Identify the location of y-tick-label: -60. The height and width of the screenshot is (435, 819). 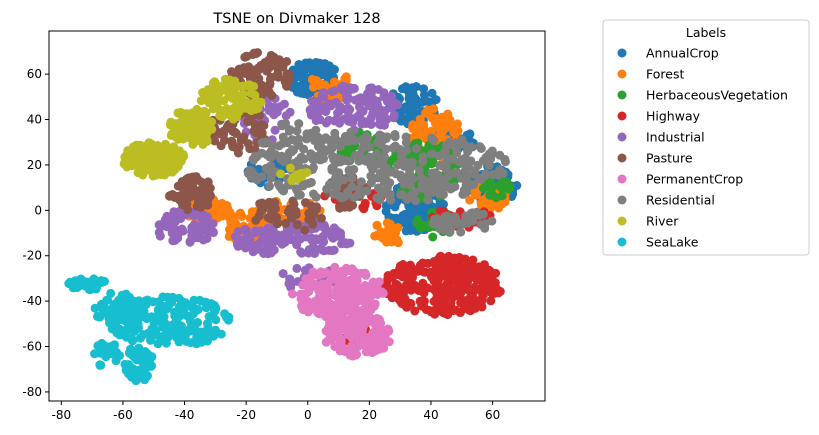
(32, 347).